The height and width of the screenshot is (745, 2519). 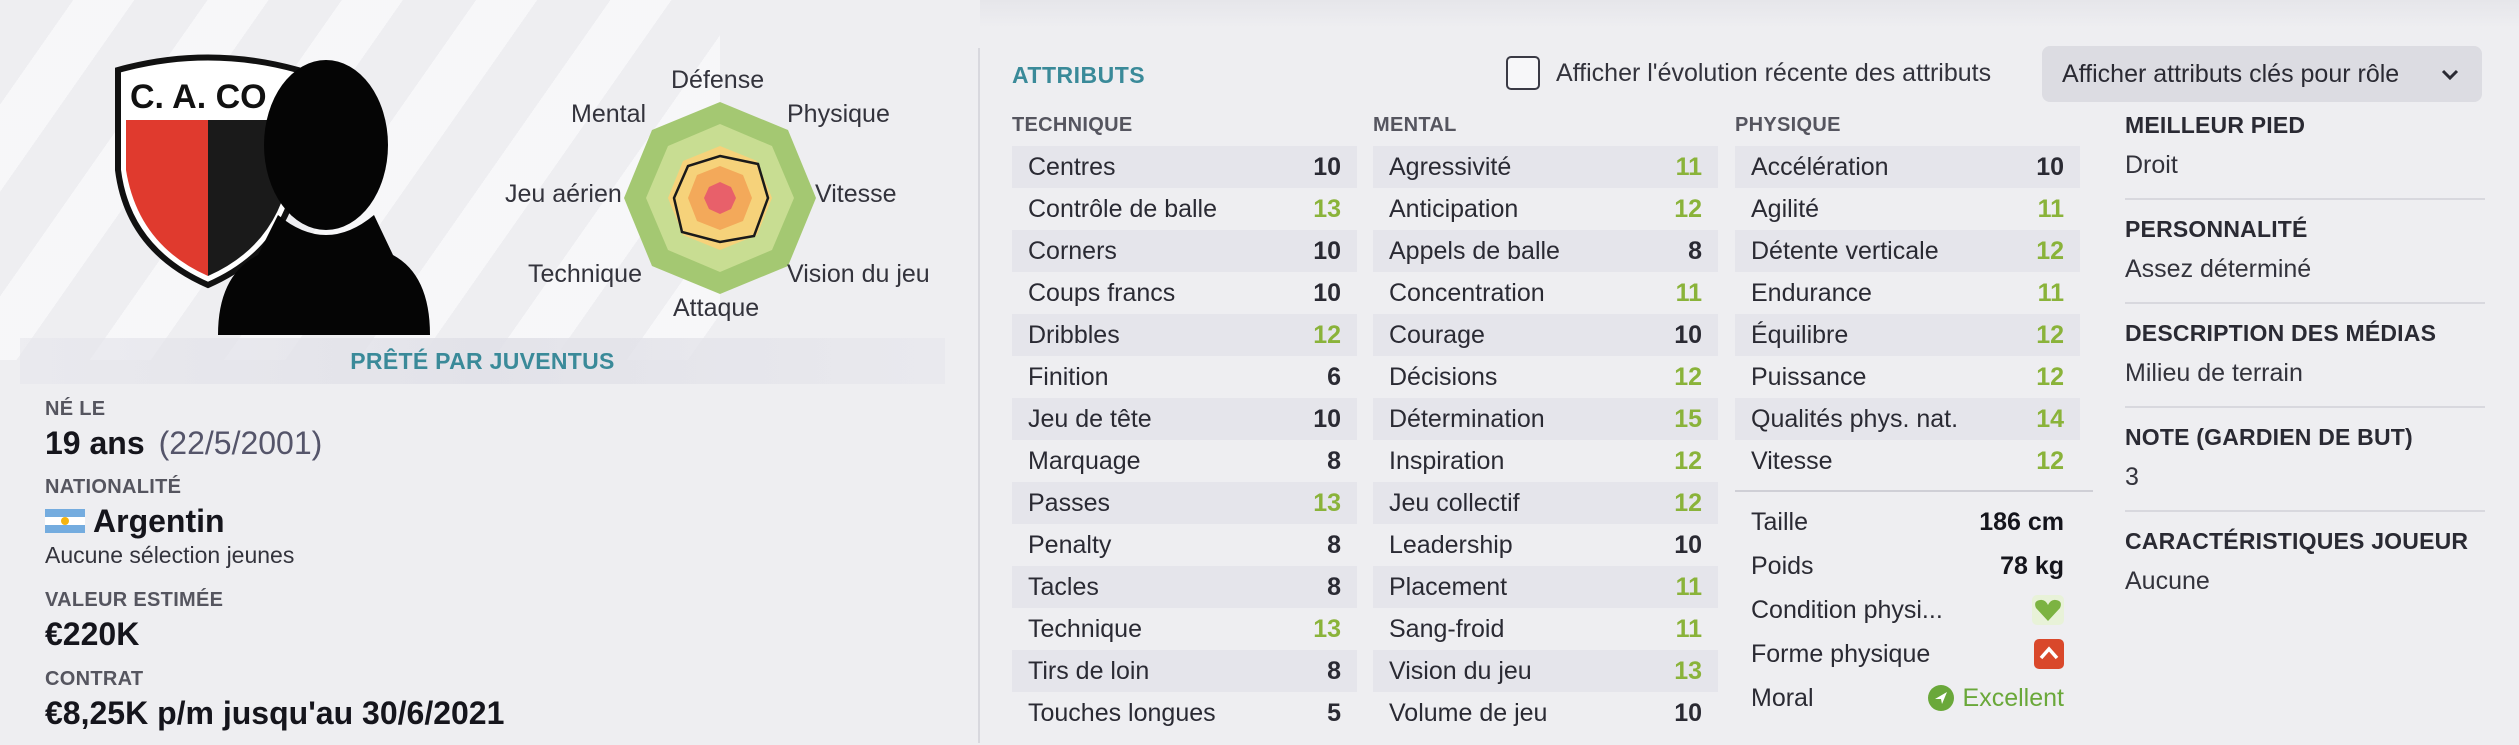 What do you see at coordinates (1545, 671) in the screenshot?
I see `attribute-row: Vision du jeu 13` at bounding box center [1545, 671].